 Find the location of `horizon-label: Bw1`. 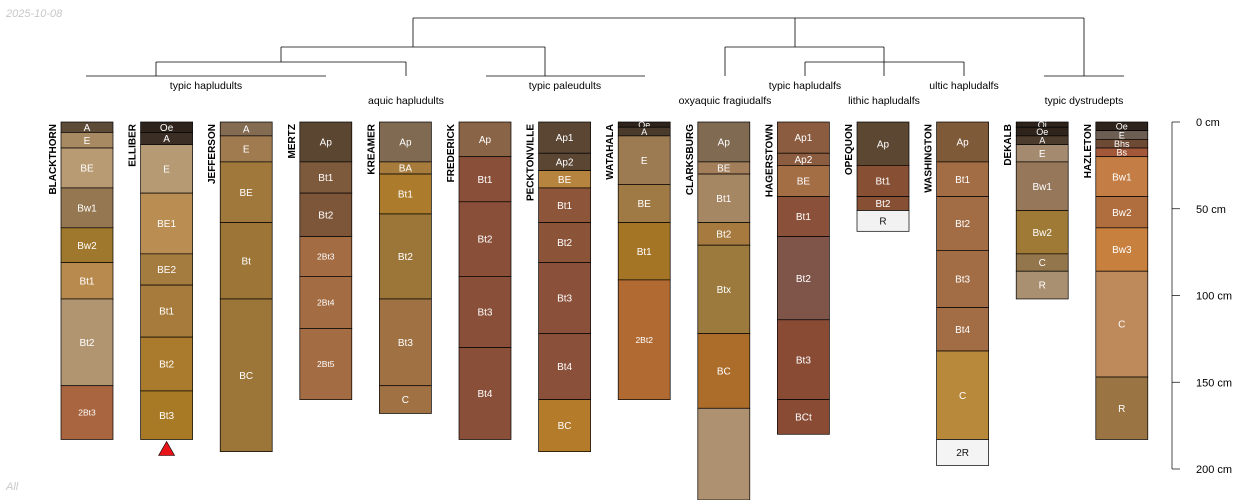

horizon-label: Bw1 is located at coordinates (1042, 187).